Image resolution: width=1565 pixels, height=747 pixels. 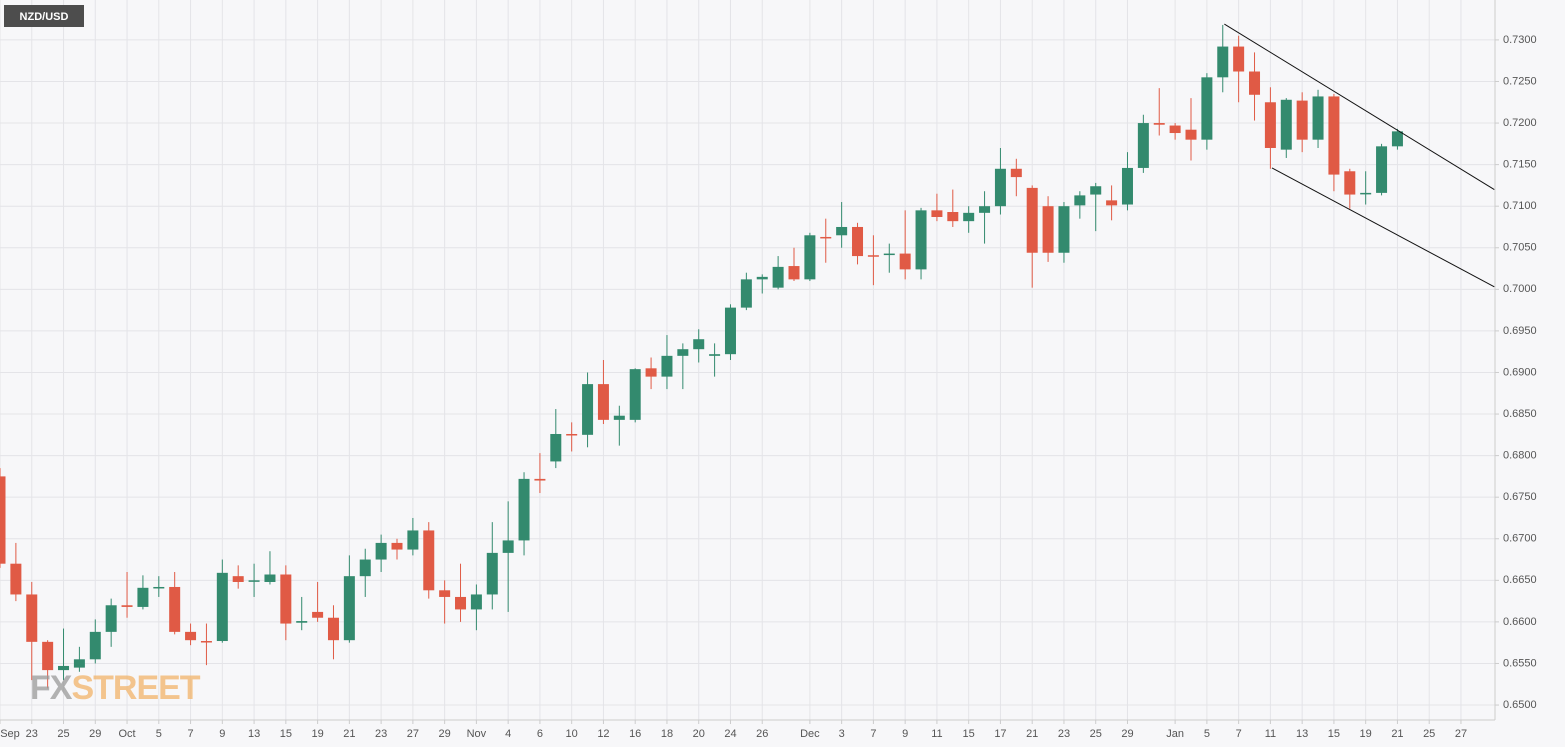 I want to click on y-tick-label: 0.6900, so click(x=1520, y=372).